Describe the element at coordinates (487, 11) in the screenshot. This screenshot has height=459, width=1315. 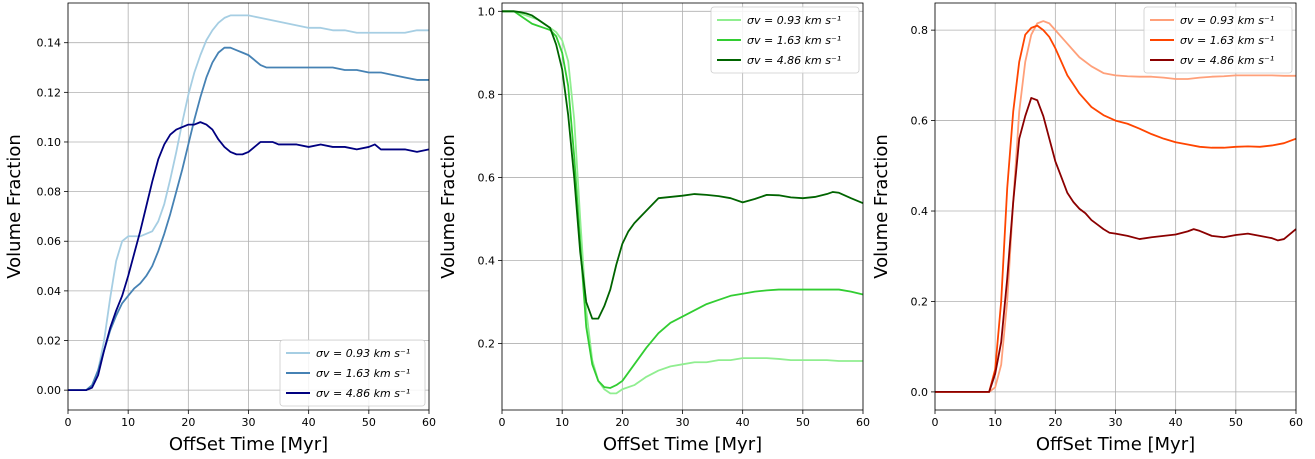
I see `y-tick-label: 1.0` at that location.